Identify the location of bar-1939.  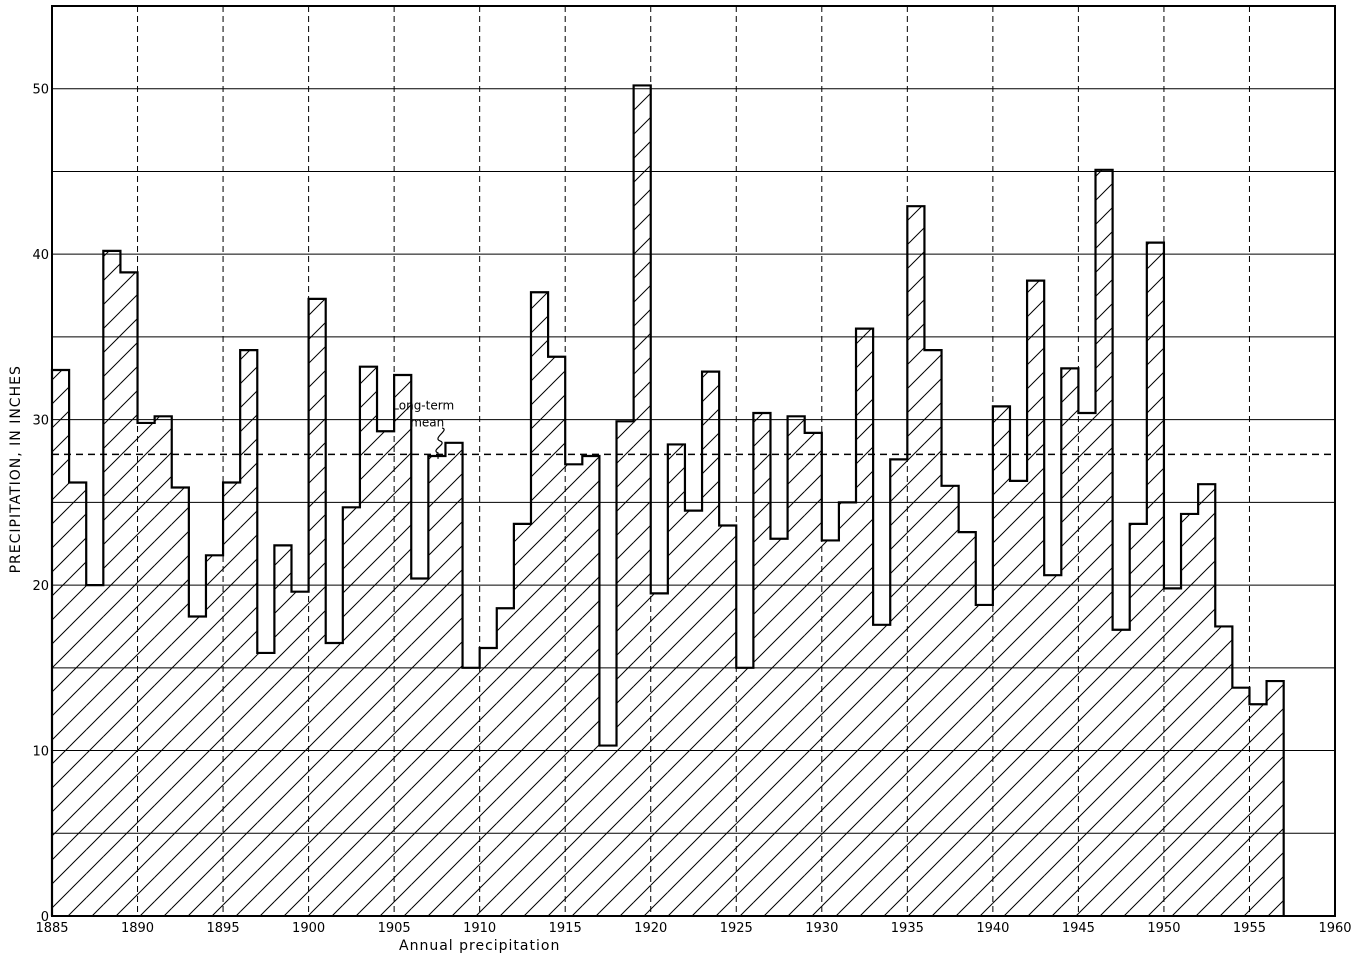
(984, 760).